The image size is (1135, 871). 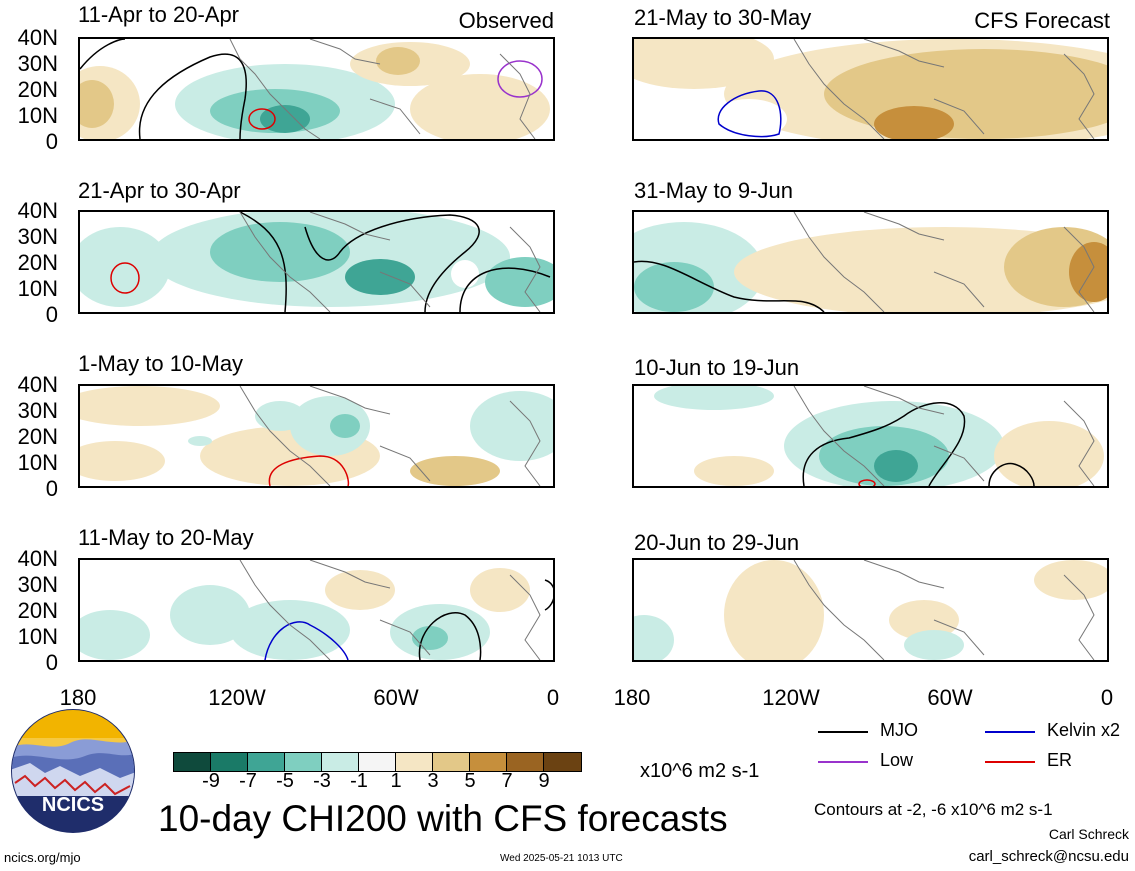 What do you see at coordinates (870, 89) in the screenshot?
I see `map-panel-21may-30may` at bounding box center [870, 89].